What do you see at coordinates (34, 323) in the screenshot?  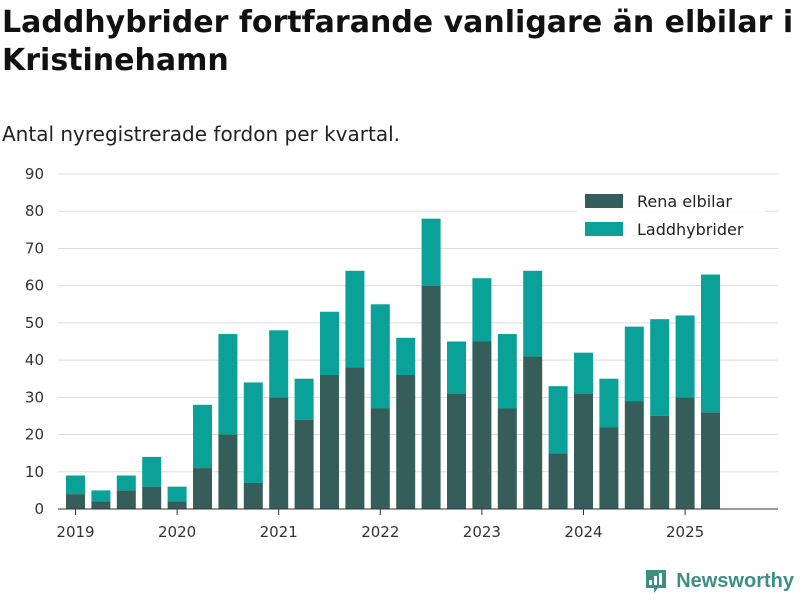 I see `y-tick-label: 50` at bounding box center [34, 323].